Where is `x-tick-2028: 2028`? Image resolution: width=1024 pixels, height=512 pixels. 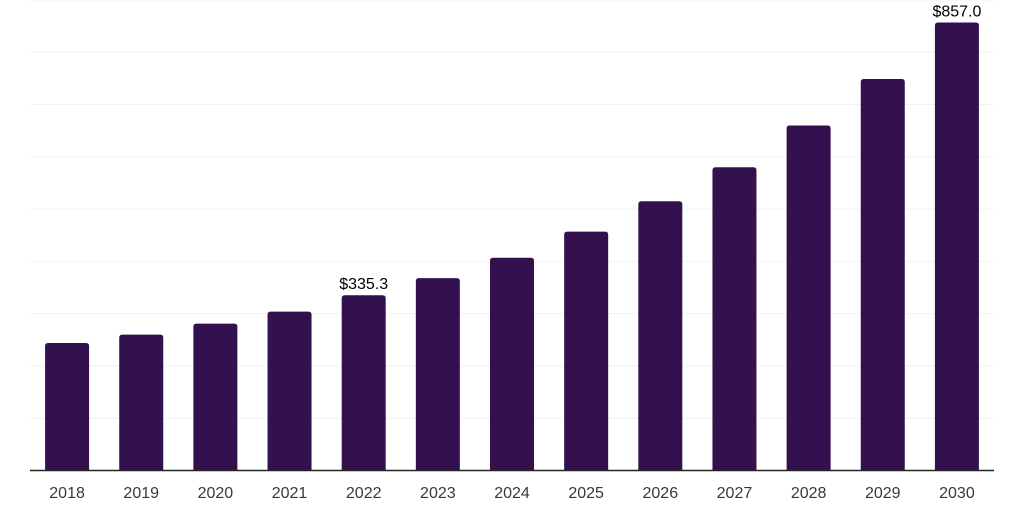 x-tick-2028: 2028 is located at coordinates (809, 493).